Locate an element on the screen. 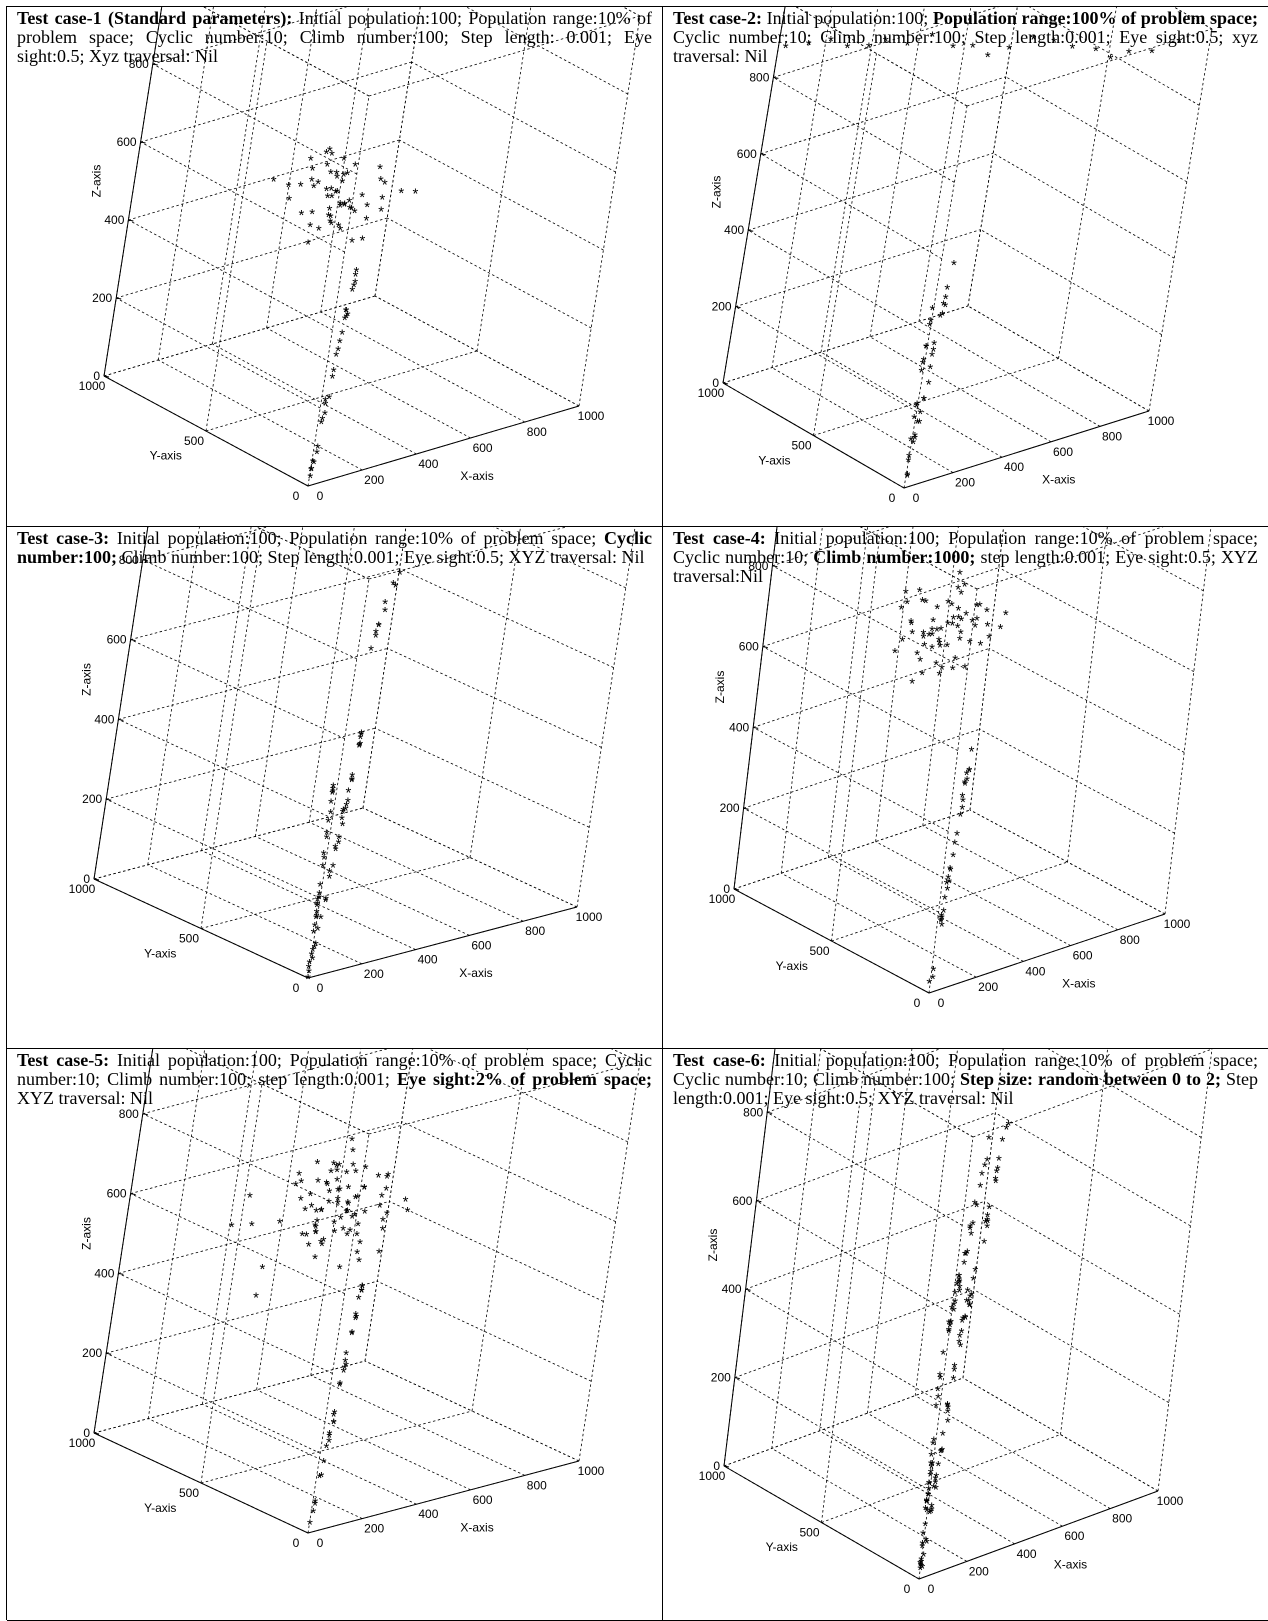 The height and width of the screenshot is (1621, 1268). x-tick-label: 800 is located at coordinates (537, 1485).